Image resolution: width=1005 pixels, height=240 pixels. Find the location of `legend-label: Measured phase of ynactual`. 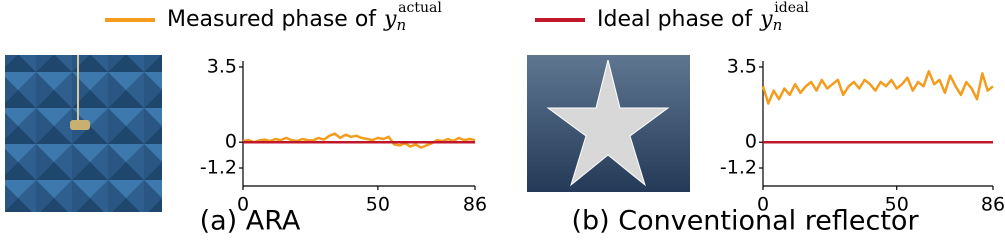

legend-label: Measured phase of ynactual is located at coordinates (304, 17).